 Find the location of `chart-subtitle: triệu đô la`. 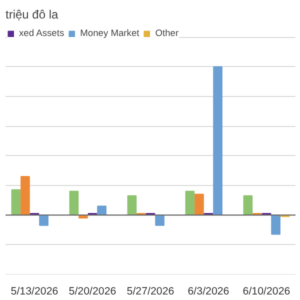

chart-subtitle: triệu đô la is located at coordinates (32, 15).